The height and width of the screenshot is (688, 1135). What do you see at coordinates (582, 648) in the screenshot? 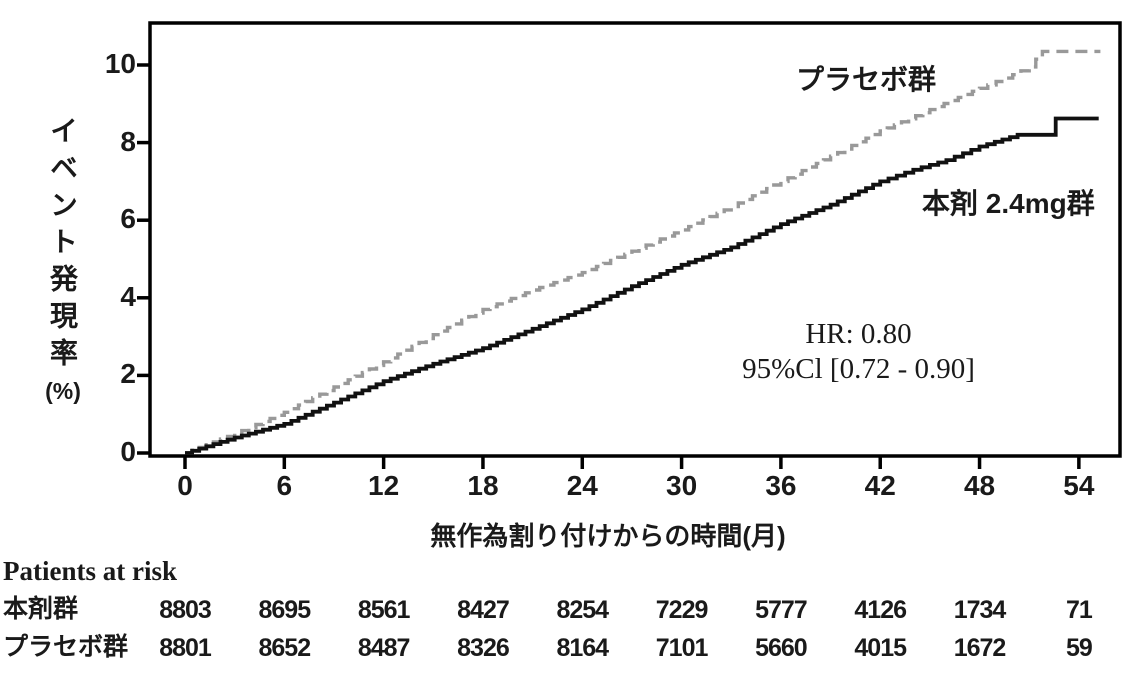
I see `risk-count-cell: 8164` at bounding box center [582, 648].